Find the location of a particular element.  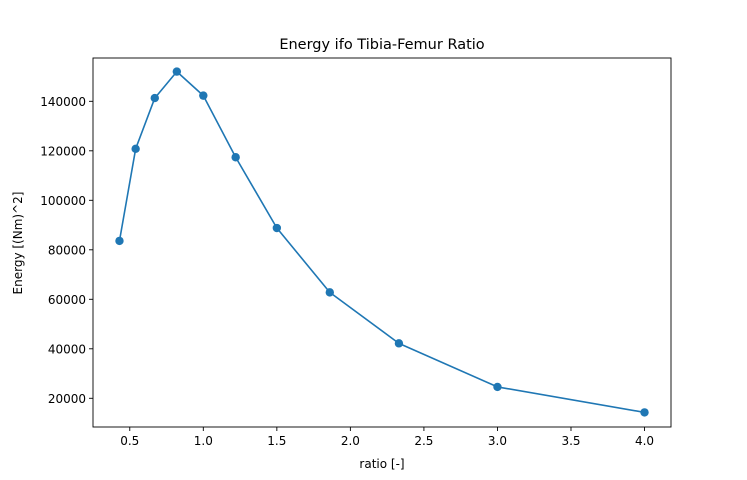

x-tick-label: 4.0 is located at coordinates (644, 441).